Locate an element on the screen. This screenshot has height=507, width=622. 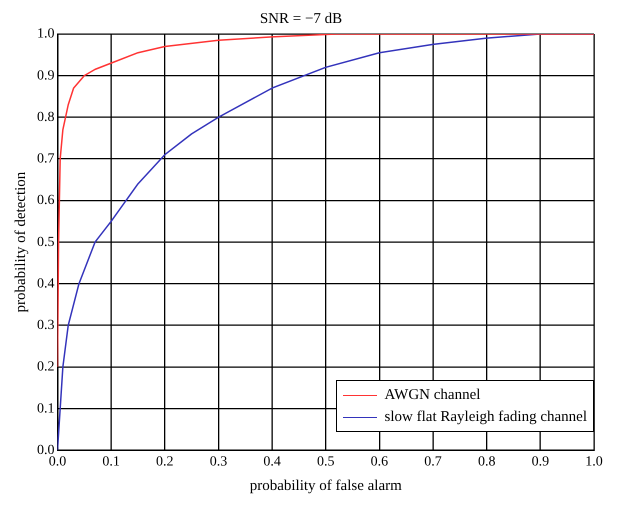
y-tick-label: 1.0 is located at coordinates (45, 34).